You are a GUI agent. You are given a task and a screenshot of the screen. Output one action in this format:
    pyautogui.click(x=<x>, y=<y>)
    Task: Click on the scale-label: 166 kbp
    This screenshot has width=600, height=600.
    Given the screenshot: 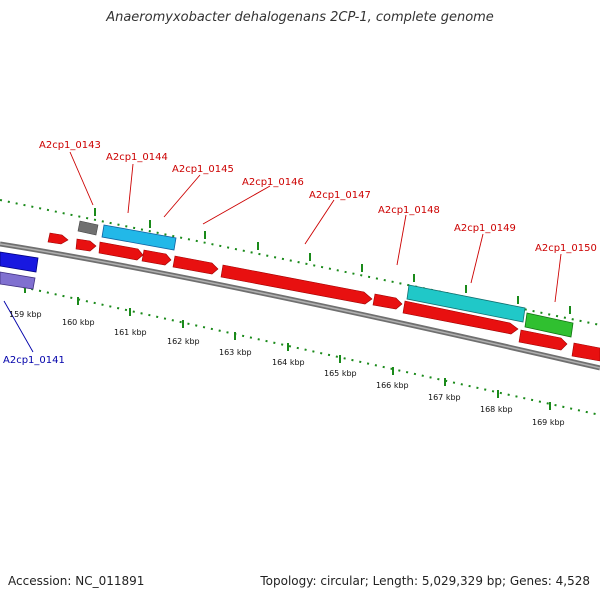 What is the action you would take?
    pyautogui.click(x=392, y=385)
    